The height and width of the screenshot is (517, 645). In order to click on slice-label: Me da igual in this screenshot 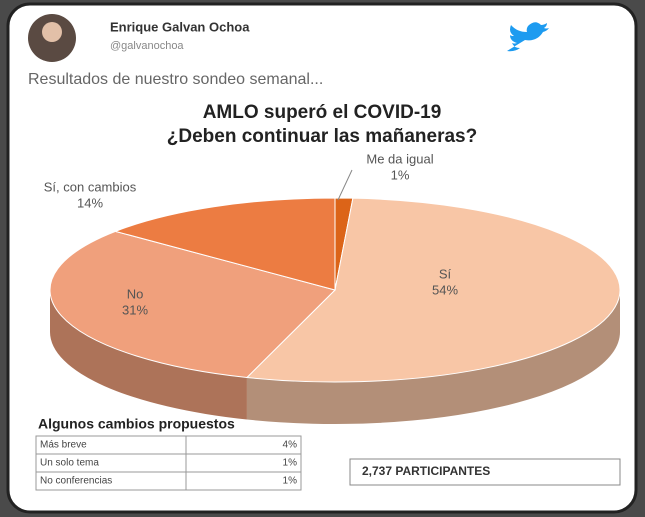, I will do `click(399, 158)`.